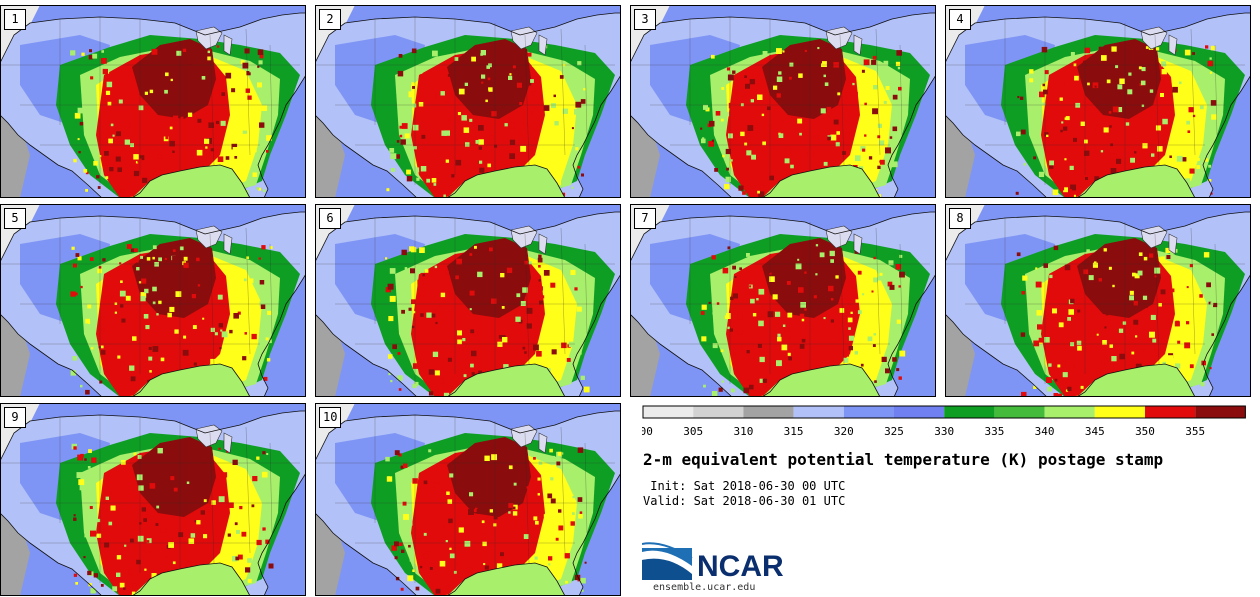  What do you see at coordinates (1220, 412) in the screenshot?
I see `colorbar-swatch` at bounding box center [1220, 412].